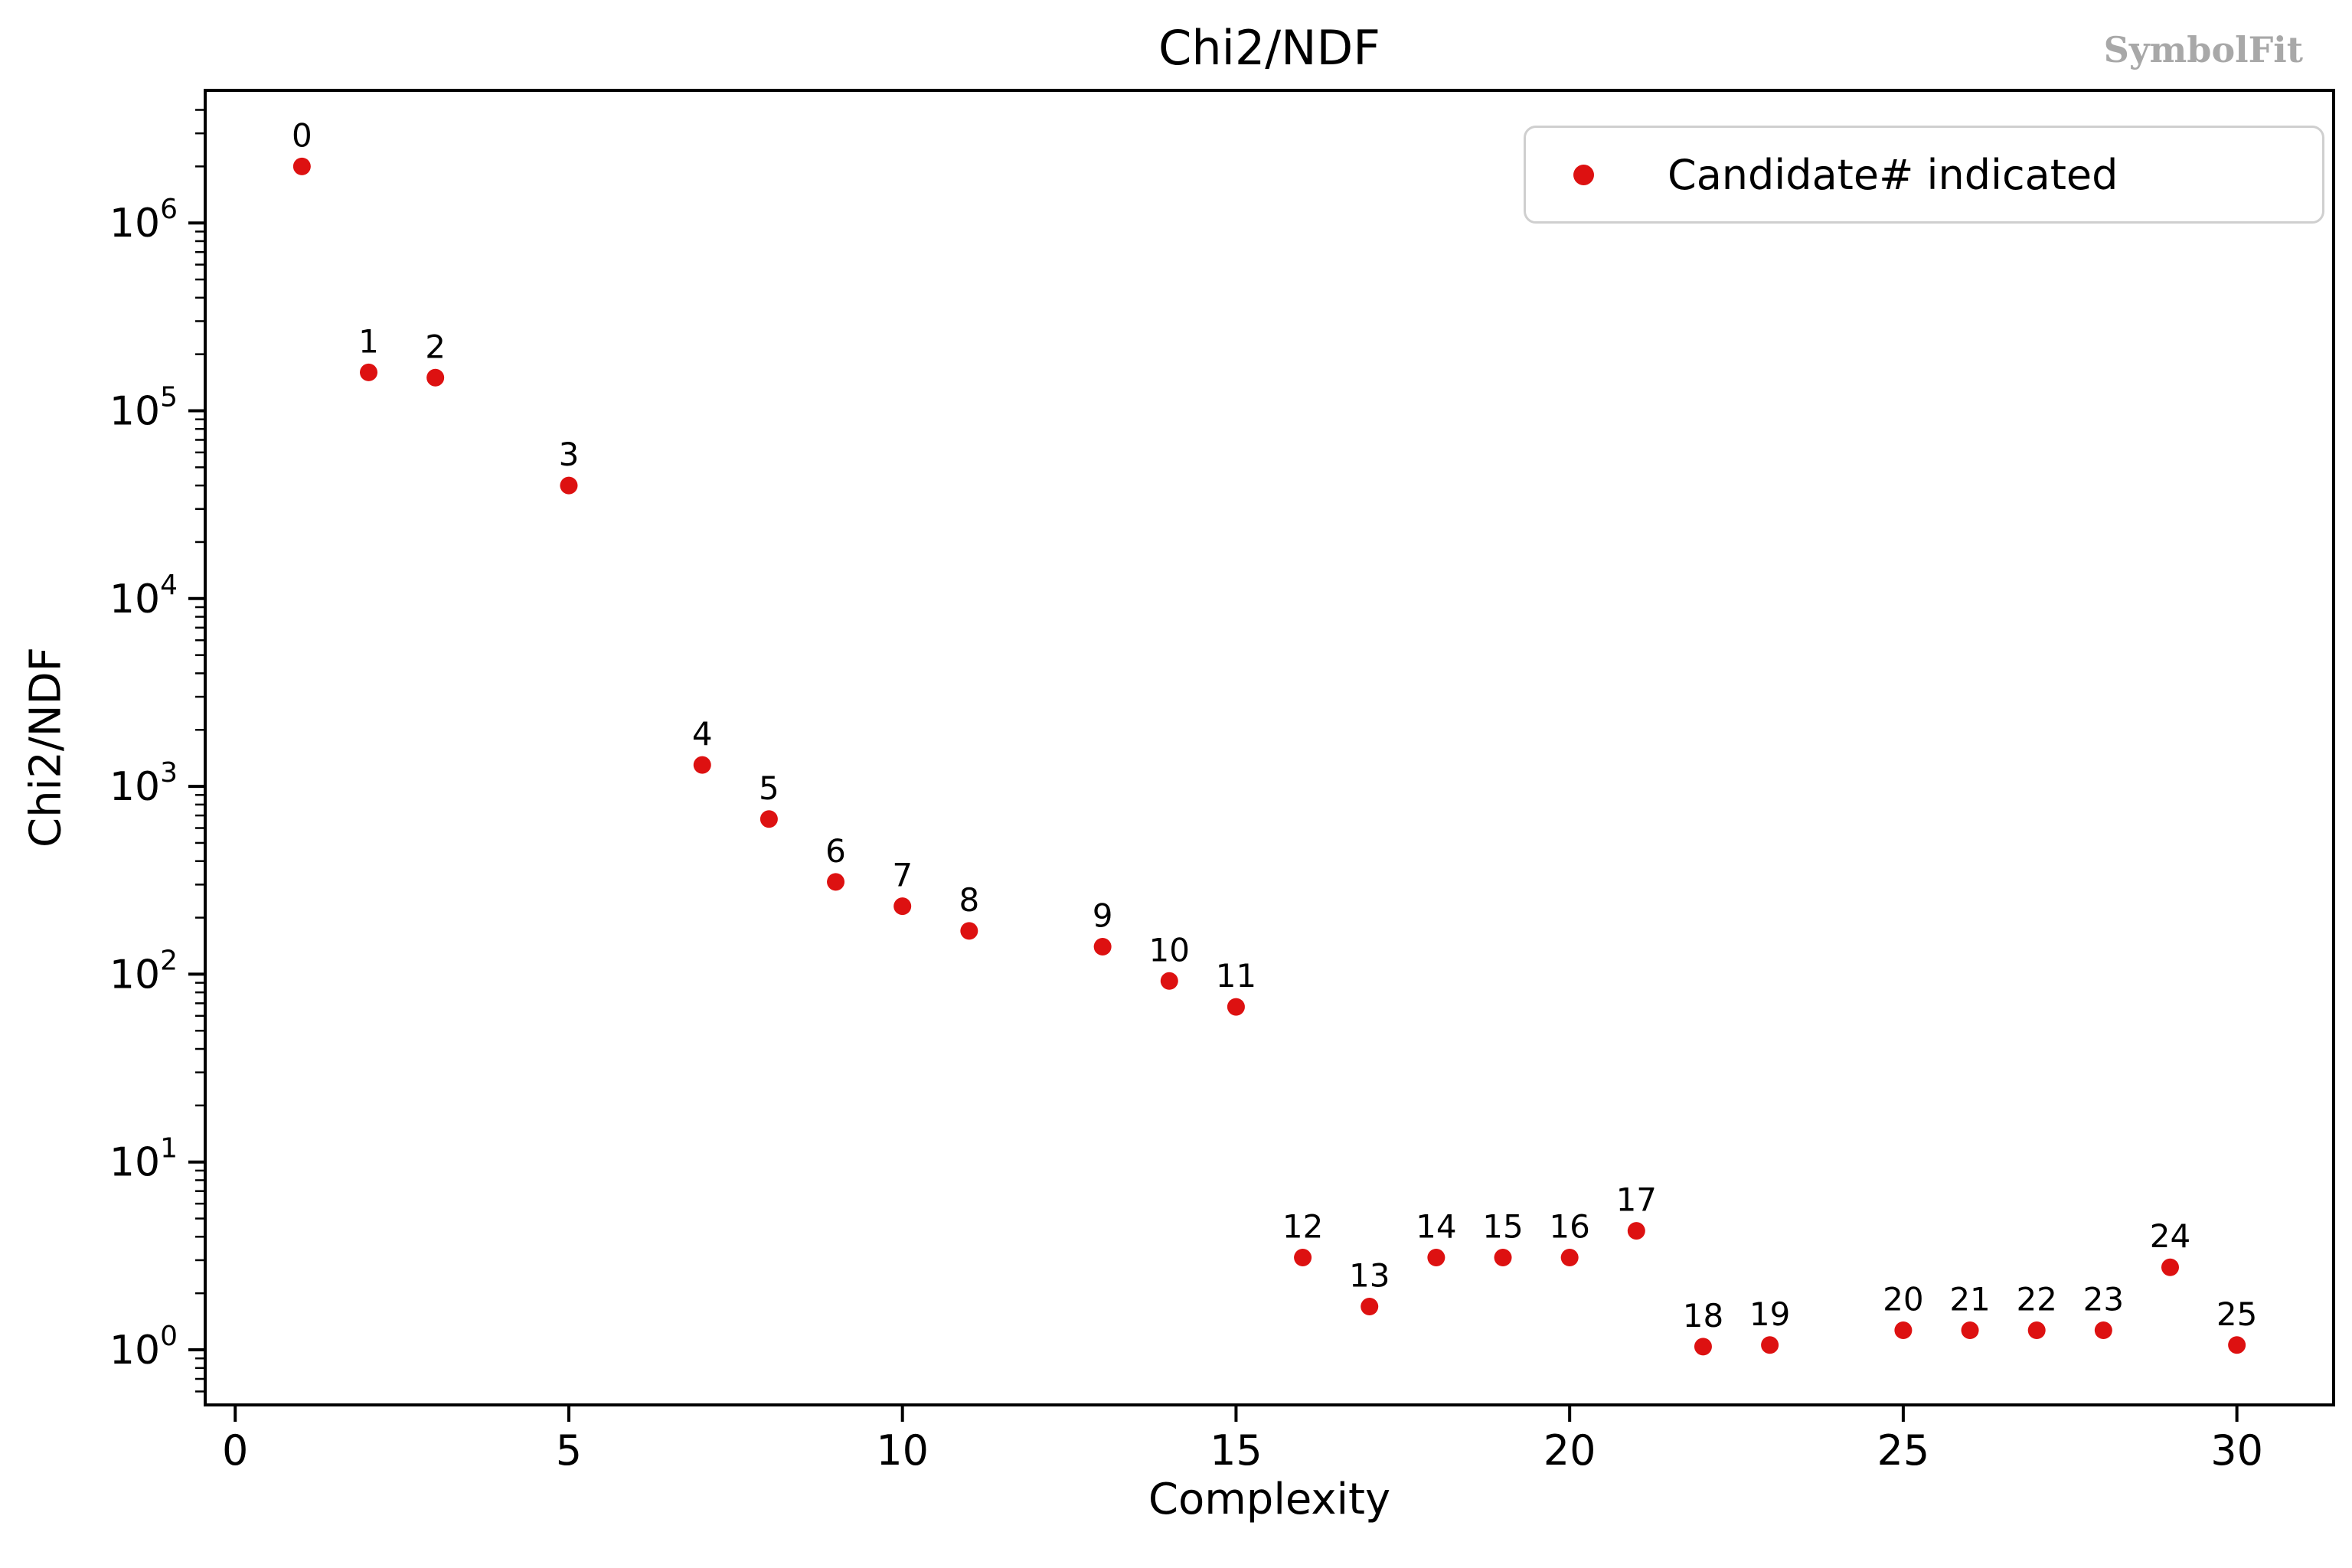  I want to click on symbolfit-watermark: SymbolFit, so click(2203, 49).